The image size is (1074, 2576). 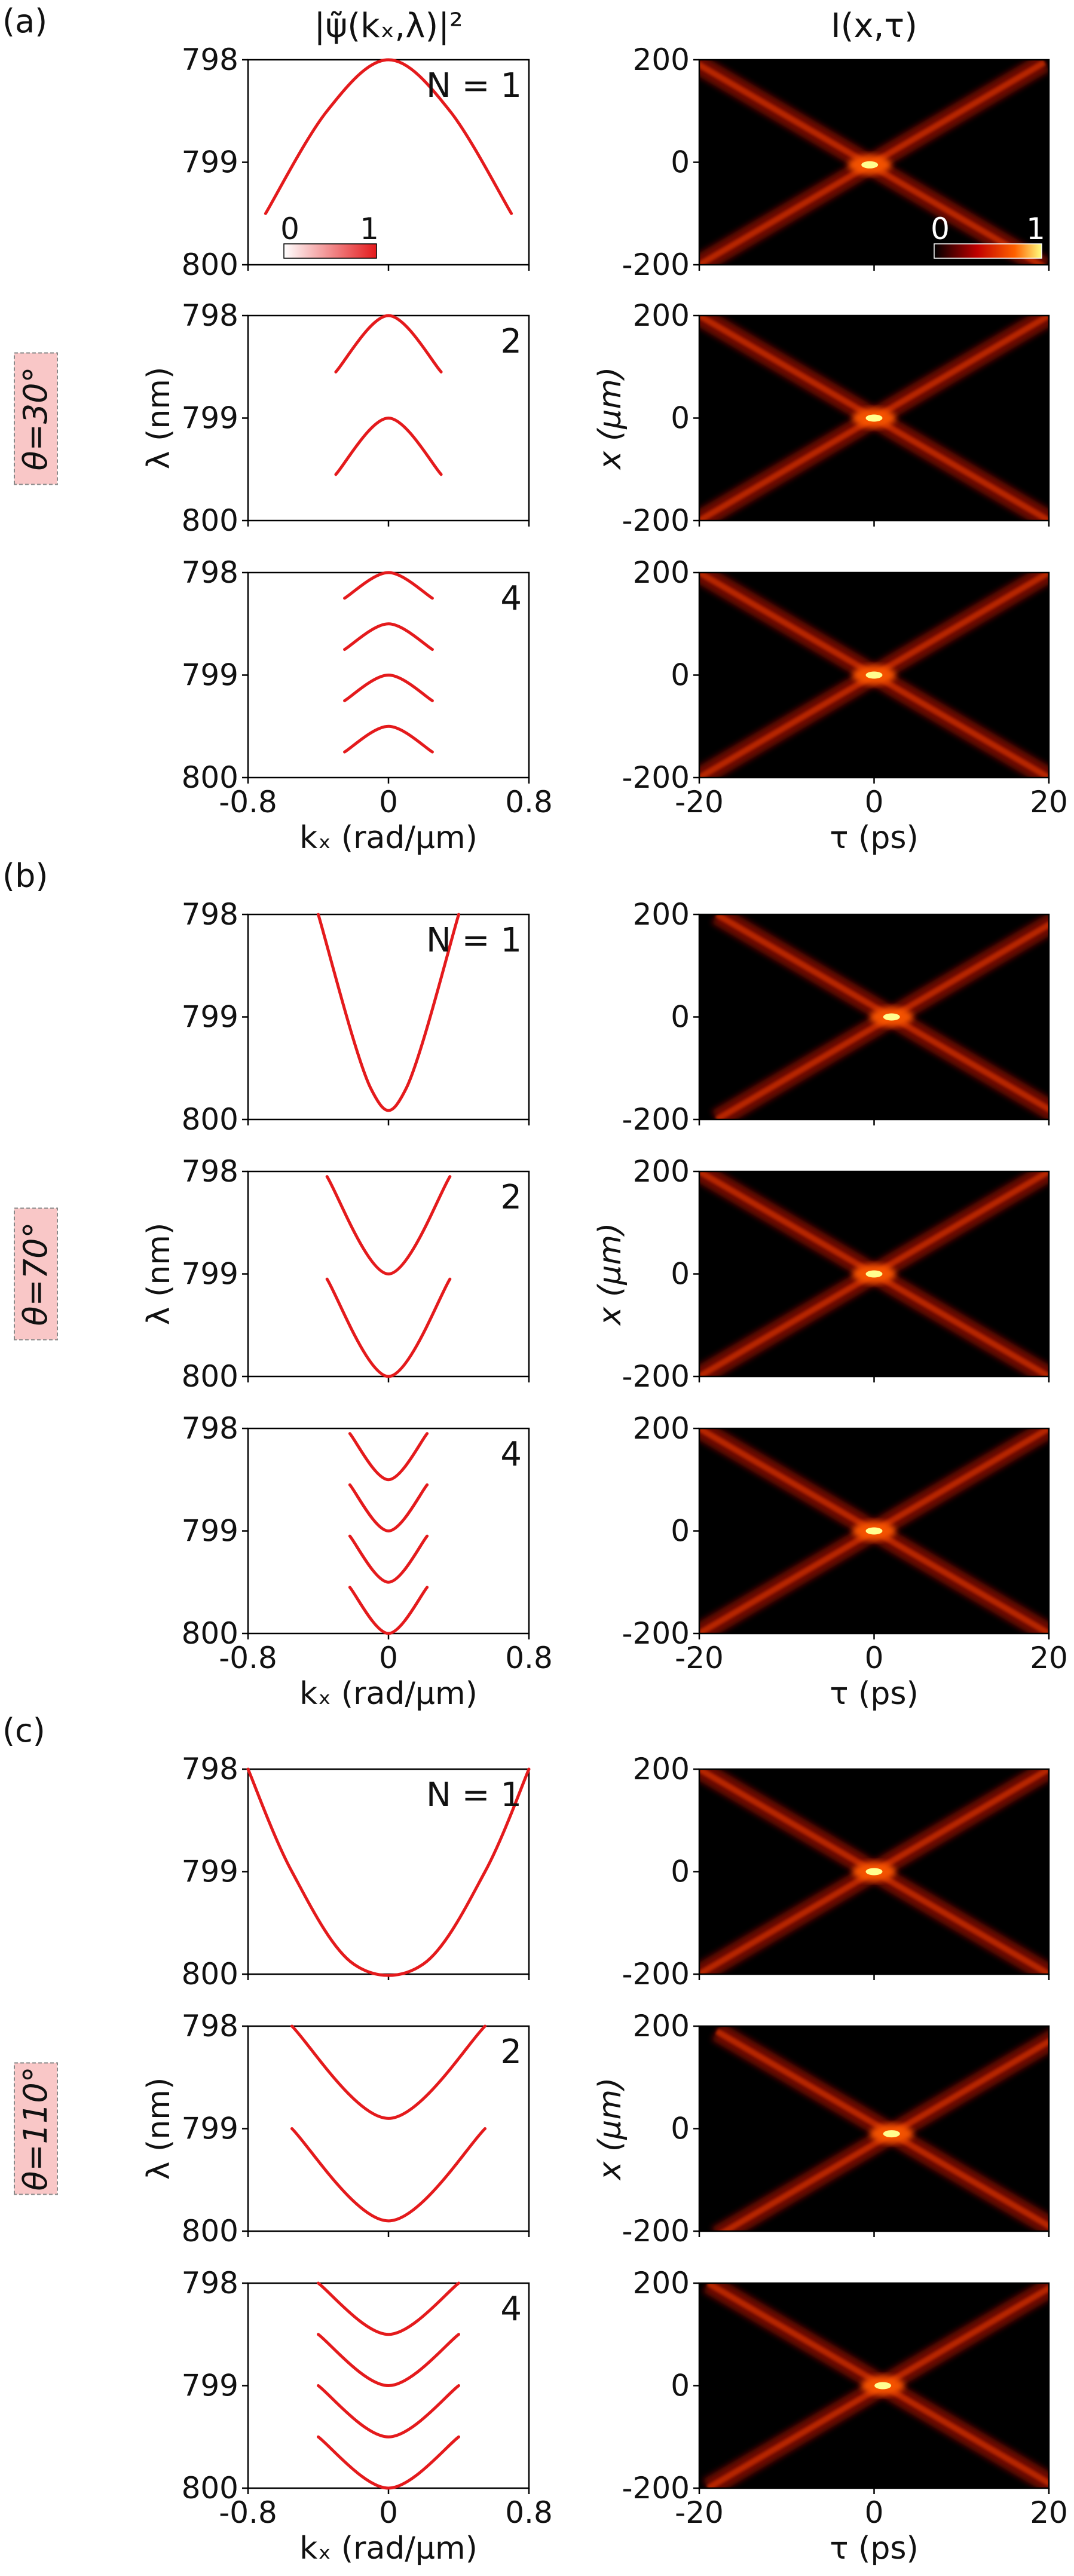 I want to click on intensity-panel-1-0: 200 0 -200, so click(x=836, y=1017).